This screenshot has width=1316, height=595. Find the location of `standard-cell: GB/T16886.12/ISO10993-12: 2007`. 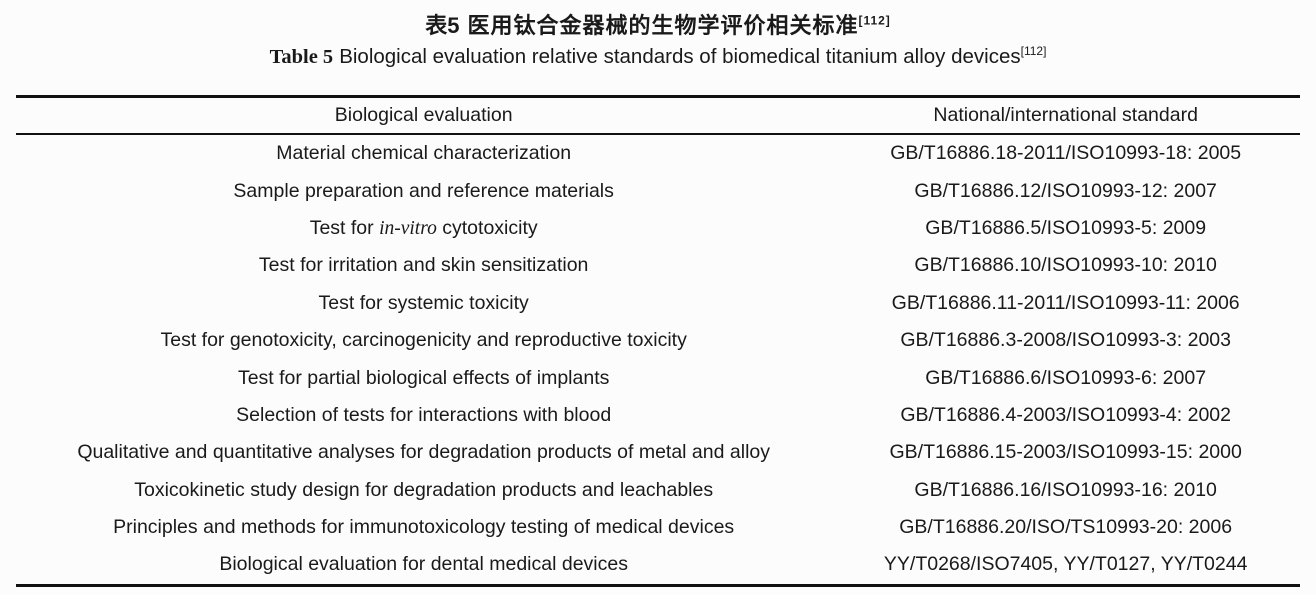

standard-cell: GB/T16886.12/ISO10993-12: 2007 is located at coordinates (1065, 190).